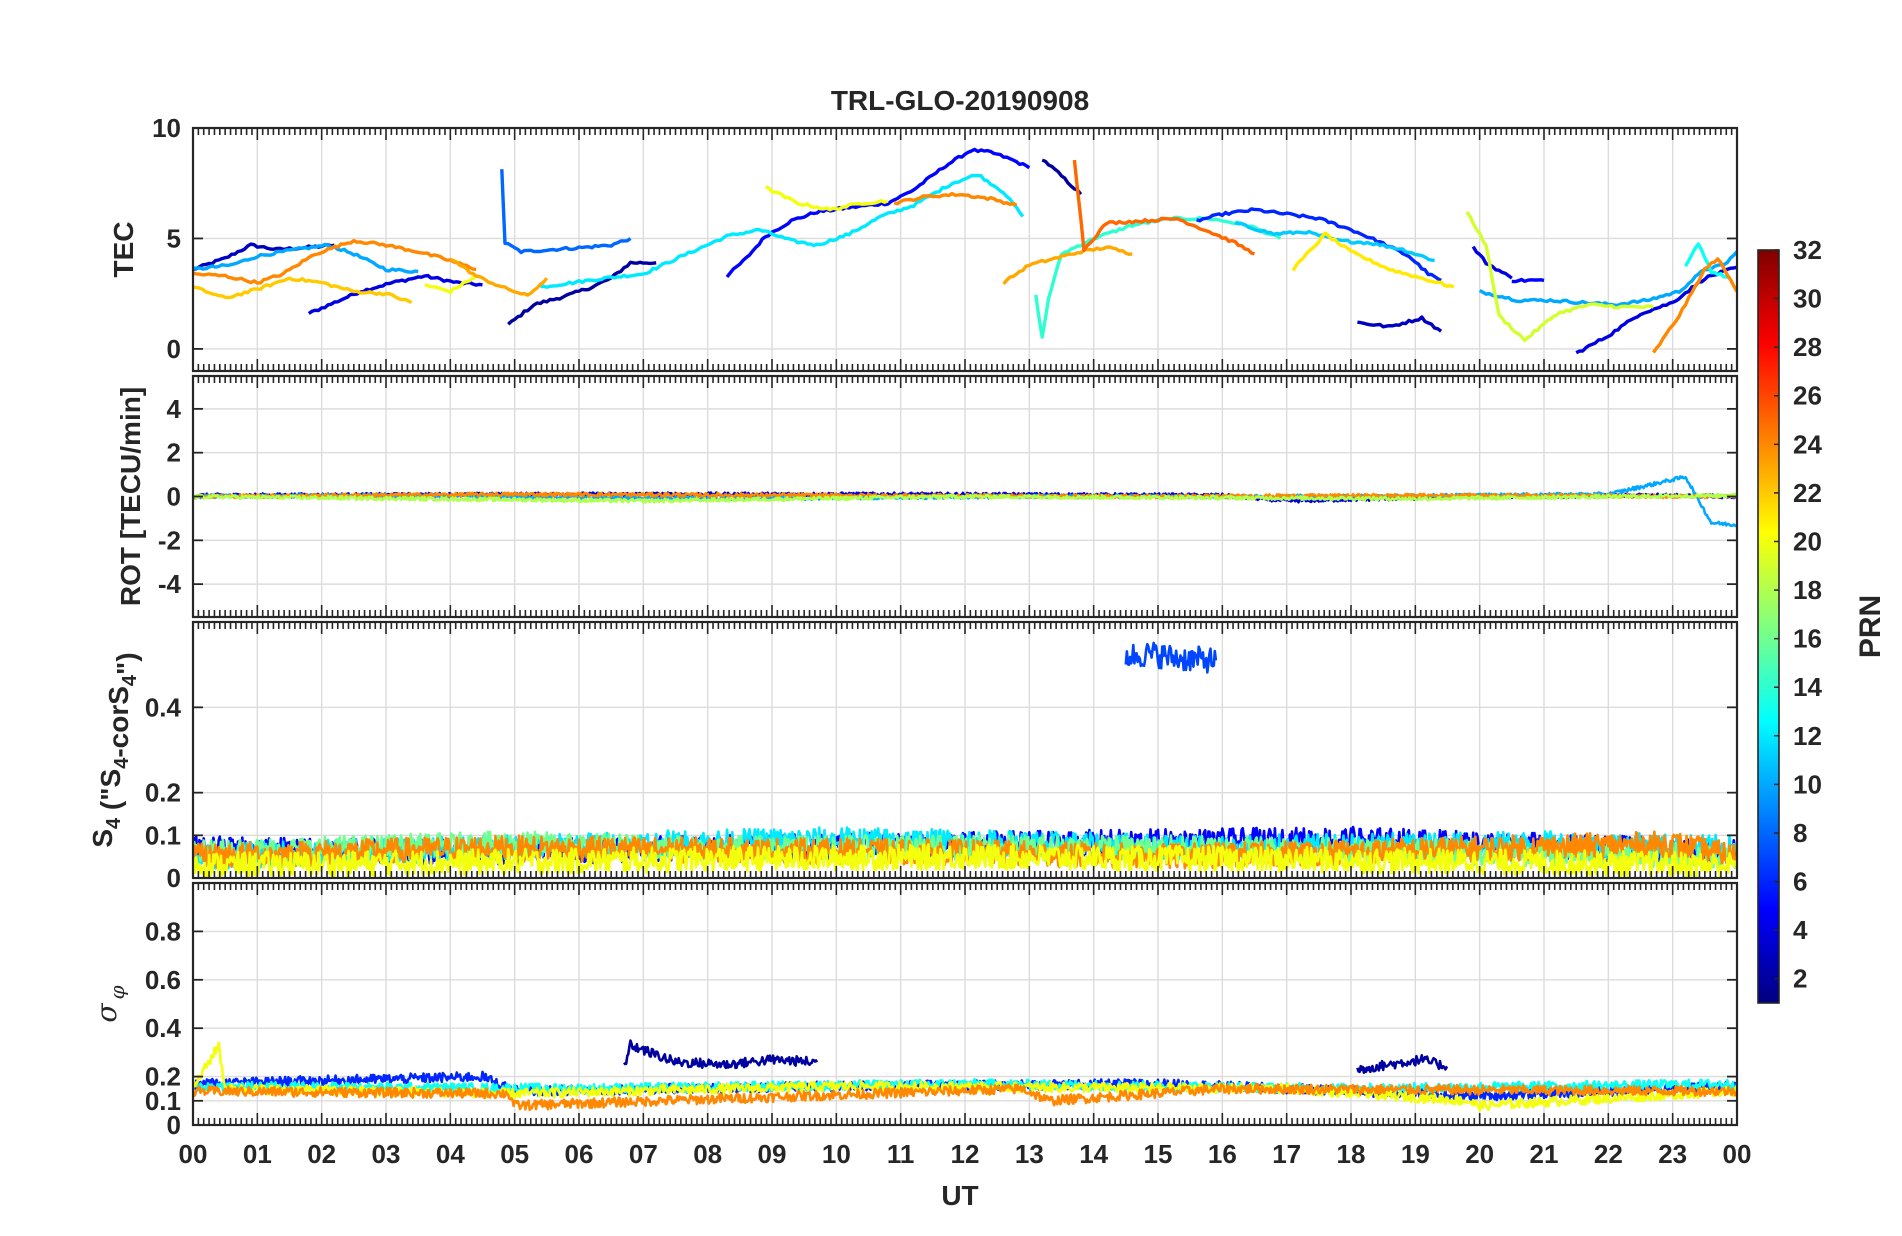 This screenshot has width=1902, height=1236. Describe the element at coordinates (123, 250) in the screenshot. I see `tec-y-axis-label: TEC` at that location.